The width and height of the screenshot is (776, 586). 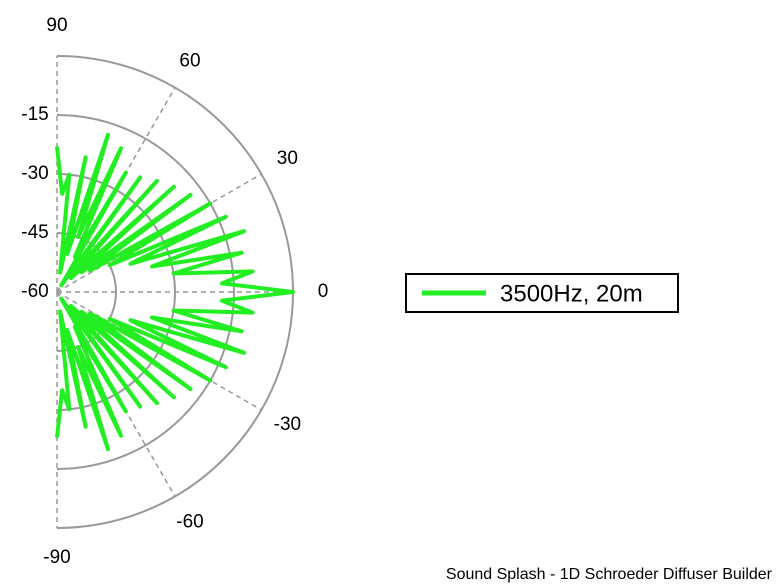 I want to click on r-tick-label: -45, so click(x=34, y=232).